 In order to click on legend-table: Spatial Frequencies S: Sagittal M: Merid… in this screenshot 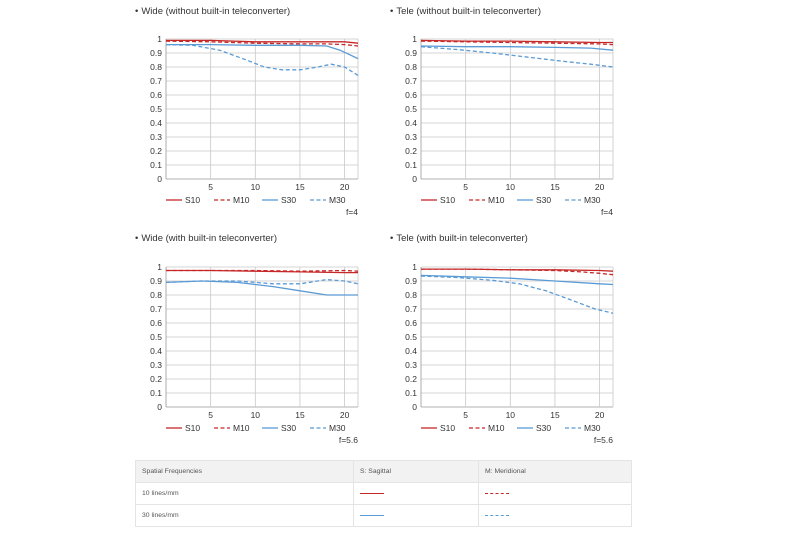, I will do `click(383, 493)`.